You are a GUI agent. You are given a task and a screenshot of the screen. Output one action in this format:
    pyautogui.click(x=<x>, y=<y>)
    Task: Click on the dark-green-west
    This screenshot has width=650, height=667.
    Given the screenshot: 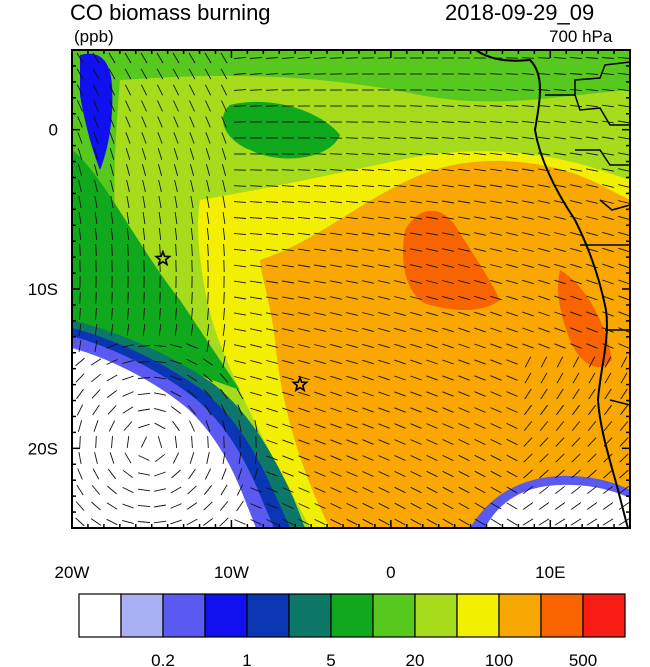 What is the action you would take?
    pyautogui.click(x=156, y=270)
    